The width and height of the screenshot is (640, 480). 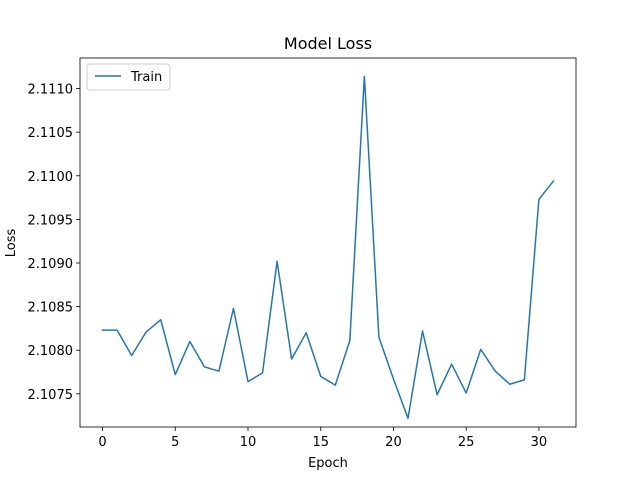 I want to click on x-tick-label: 0, so click(x=102, y=442).